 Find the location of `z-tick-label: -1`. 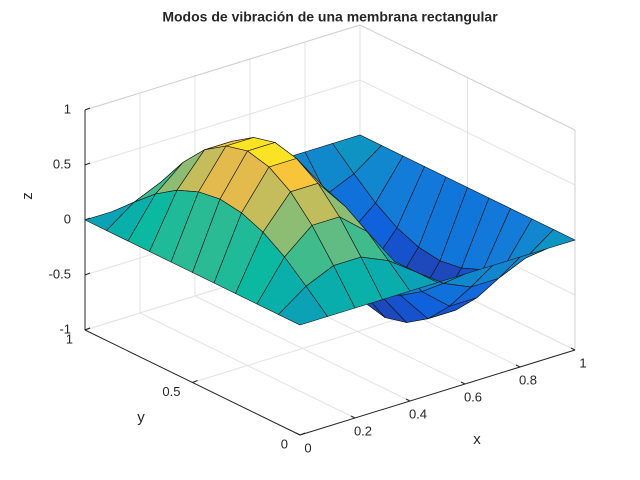

z-tick-label: -1 is located at coordinates (65, 328).